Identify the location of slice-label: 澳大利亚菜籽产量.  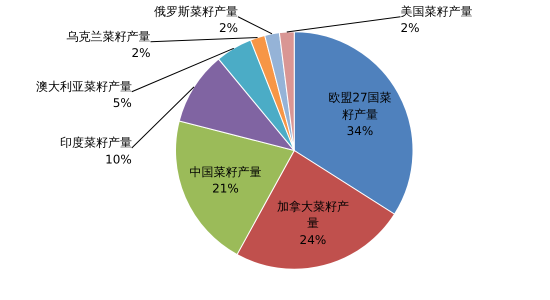
(84, 86).